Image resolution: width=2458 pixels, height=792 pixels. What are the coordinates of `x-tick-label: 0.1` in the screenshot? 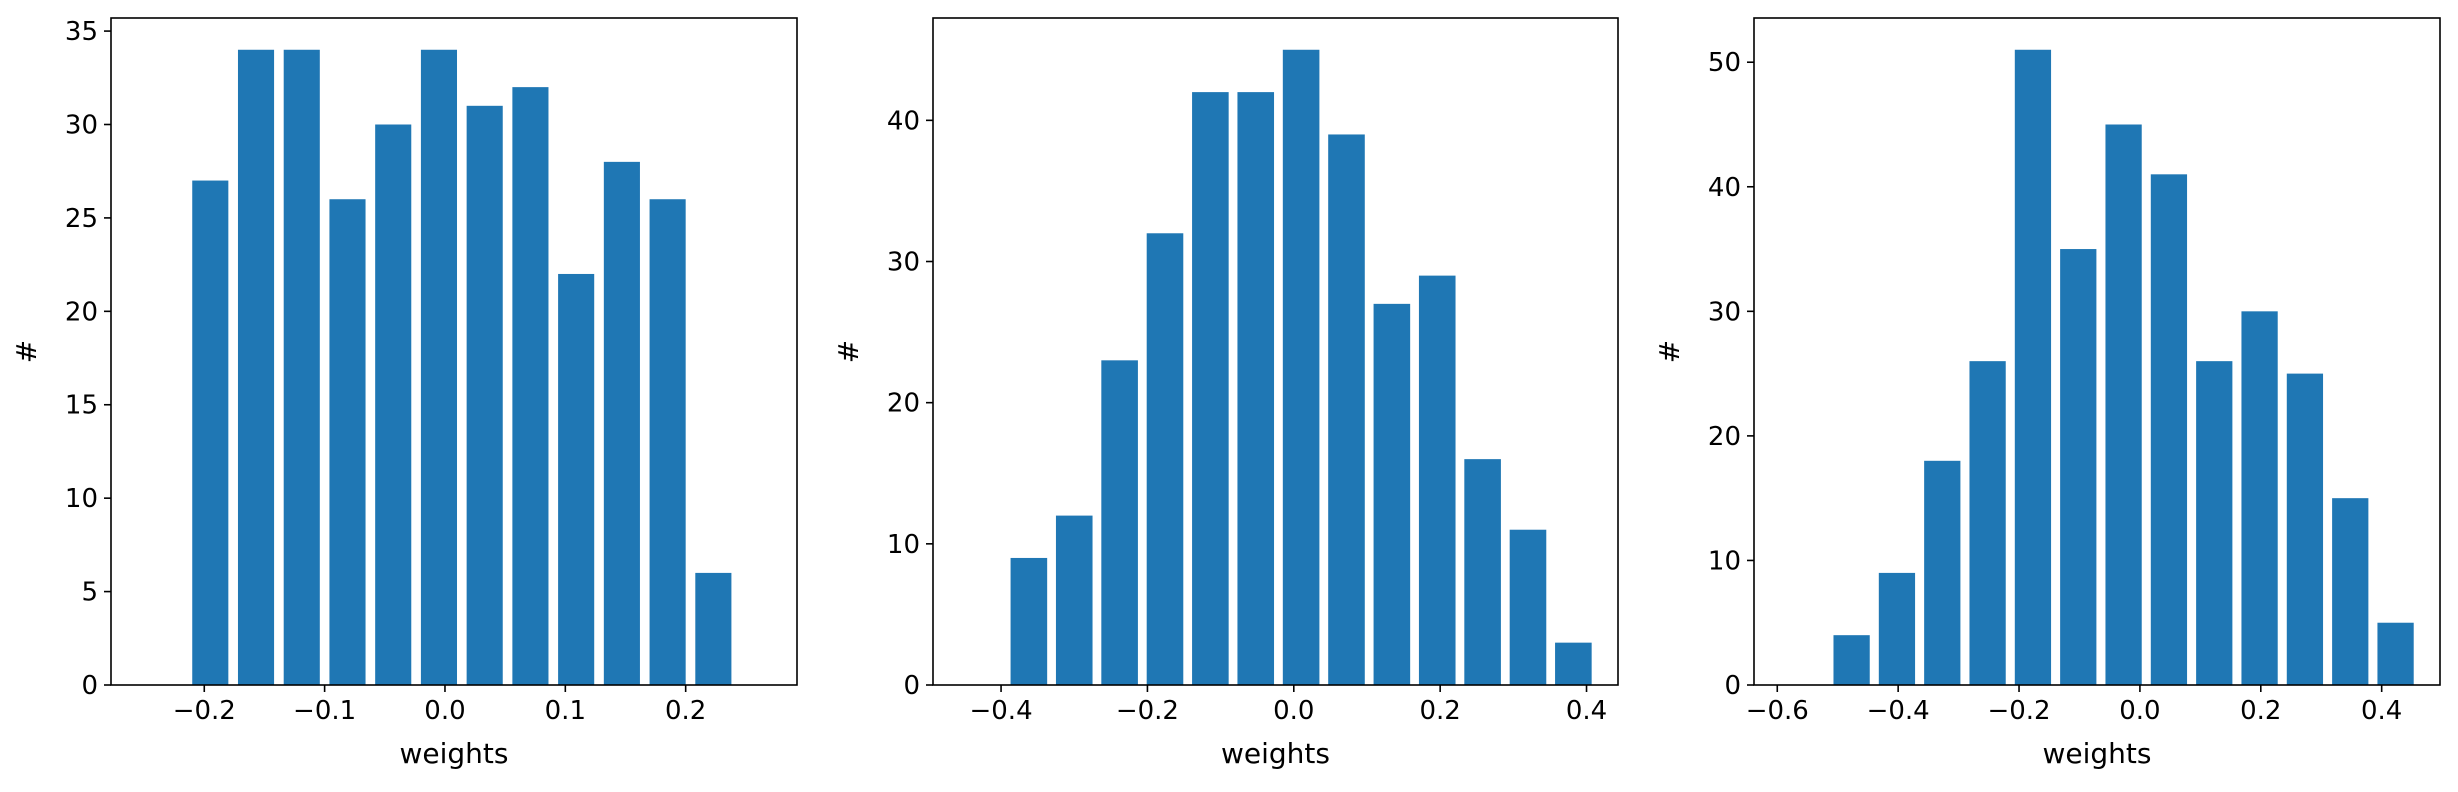 It's located at (565, 711).